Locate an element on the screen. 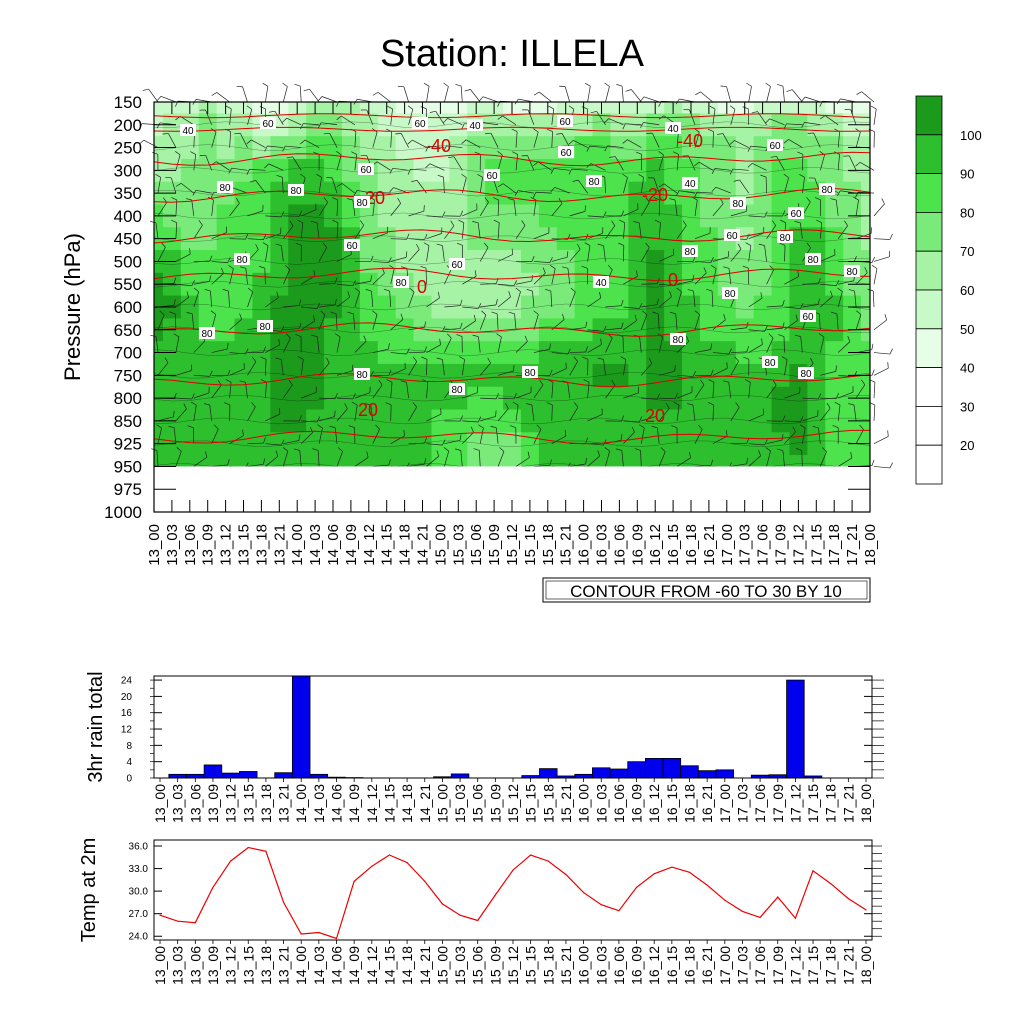 The height and width of the screenshot is (1024, 1024). rh-contour-label: 60 is located at coordinates (796, 214).